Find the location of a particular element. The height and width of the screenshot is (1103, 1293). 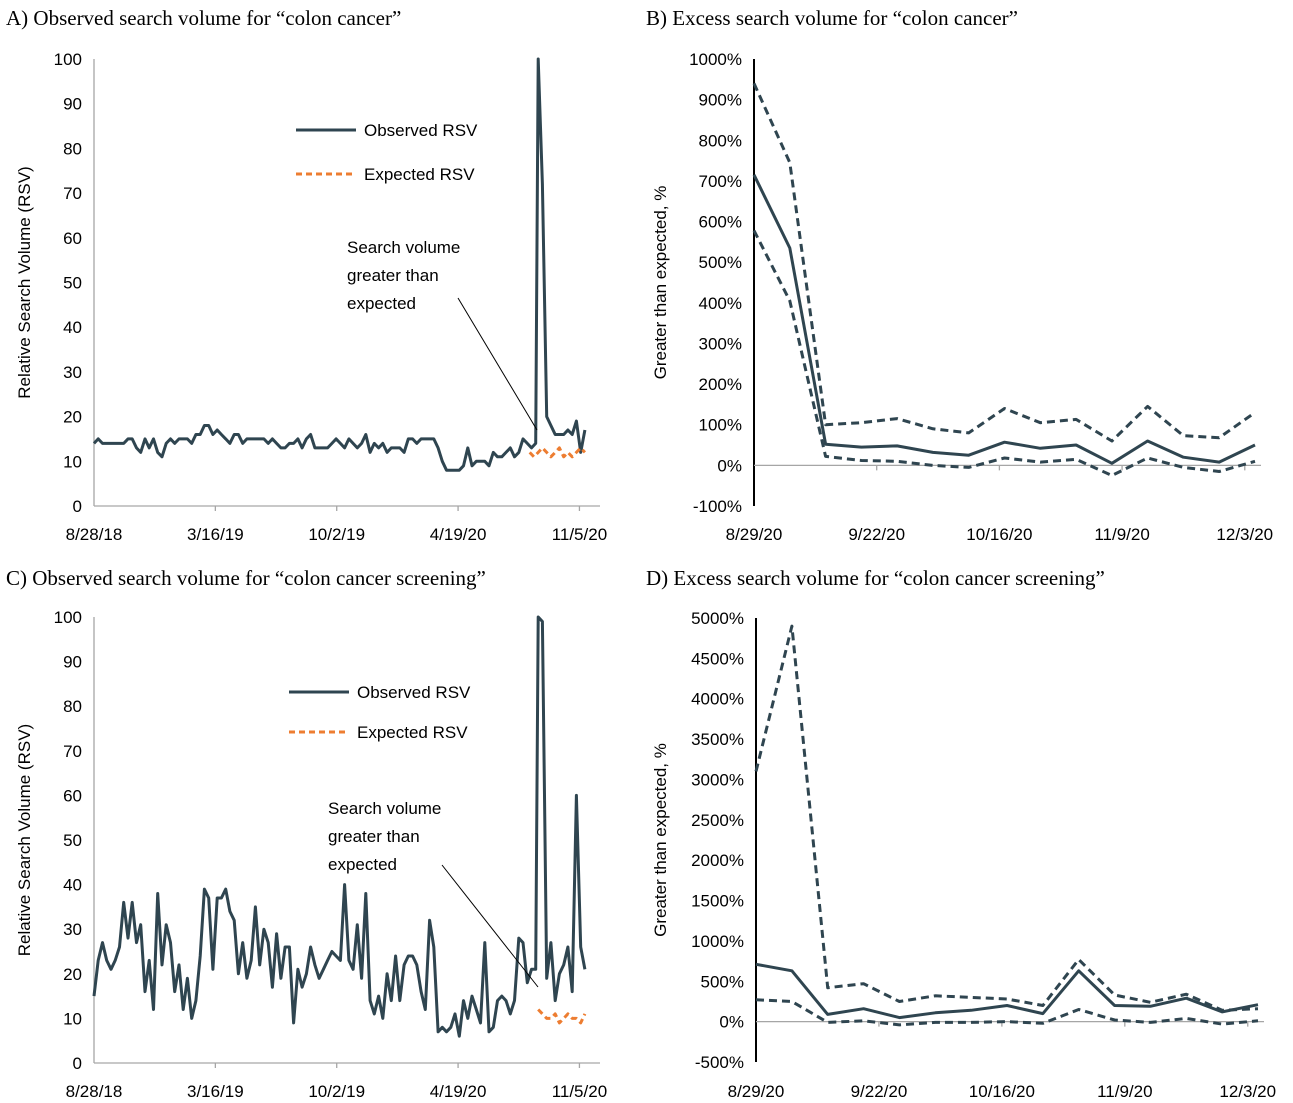

lower-ci-line is located at coordinates (1004, 353).